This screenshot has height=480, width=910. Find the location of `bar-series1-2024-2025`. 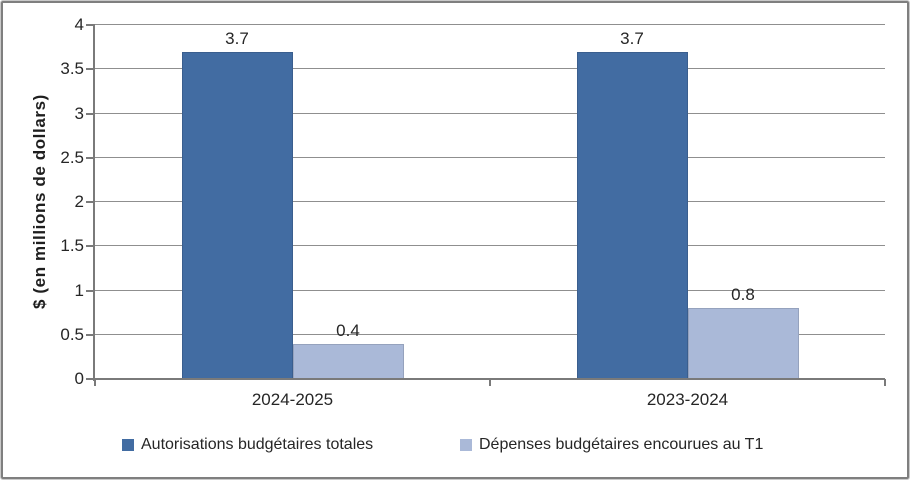

bar-series1-2024-2025 is located at coordinates (237, 215).